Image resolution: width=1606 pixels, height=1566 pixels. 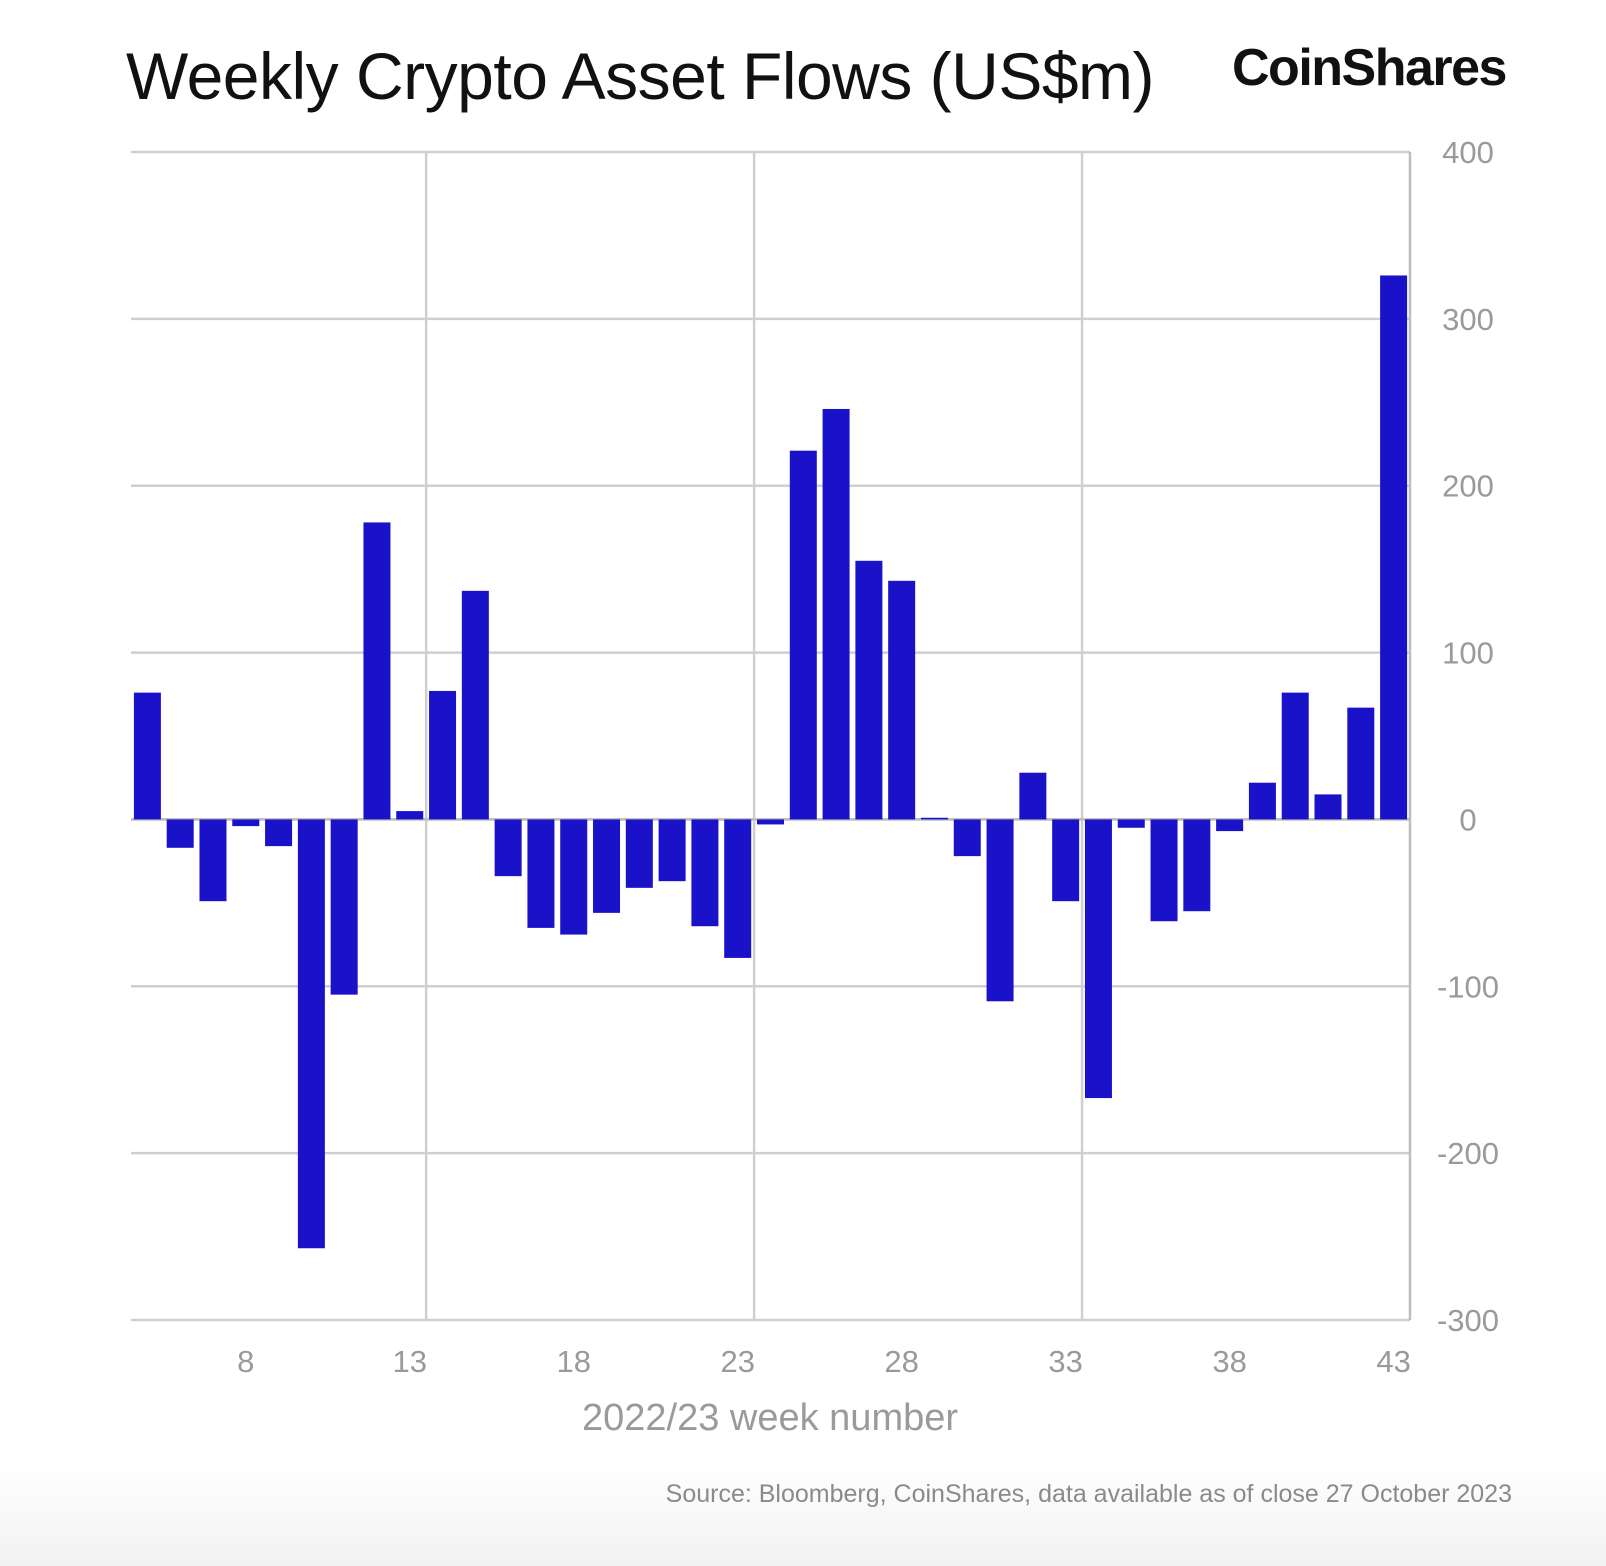 I want to click on y-tick-labels: 400 300 200 100 0 -100 -200 -300, so click(x=1468, y=736).